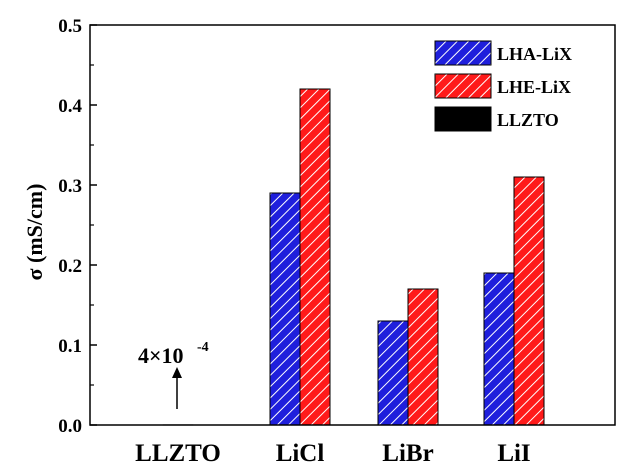  Describe the element at coordinates (529, 301) in the screenshot. I see `bar-lhe-lix-lii` at that location.